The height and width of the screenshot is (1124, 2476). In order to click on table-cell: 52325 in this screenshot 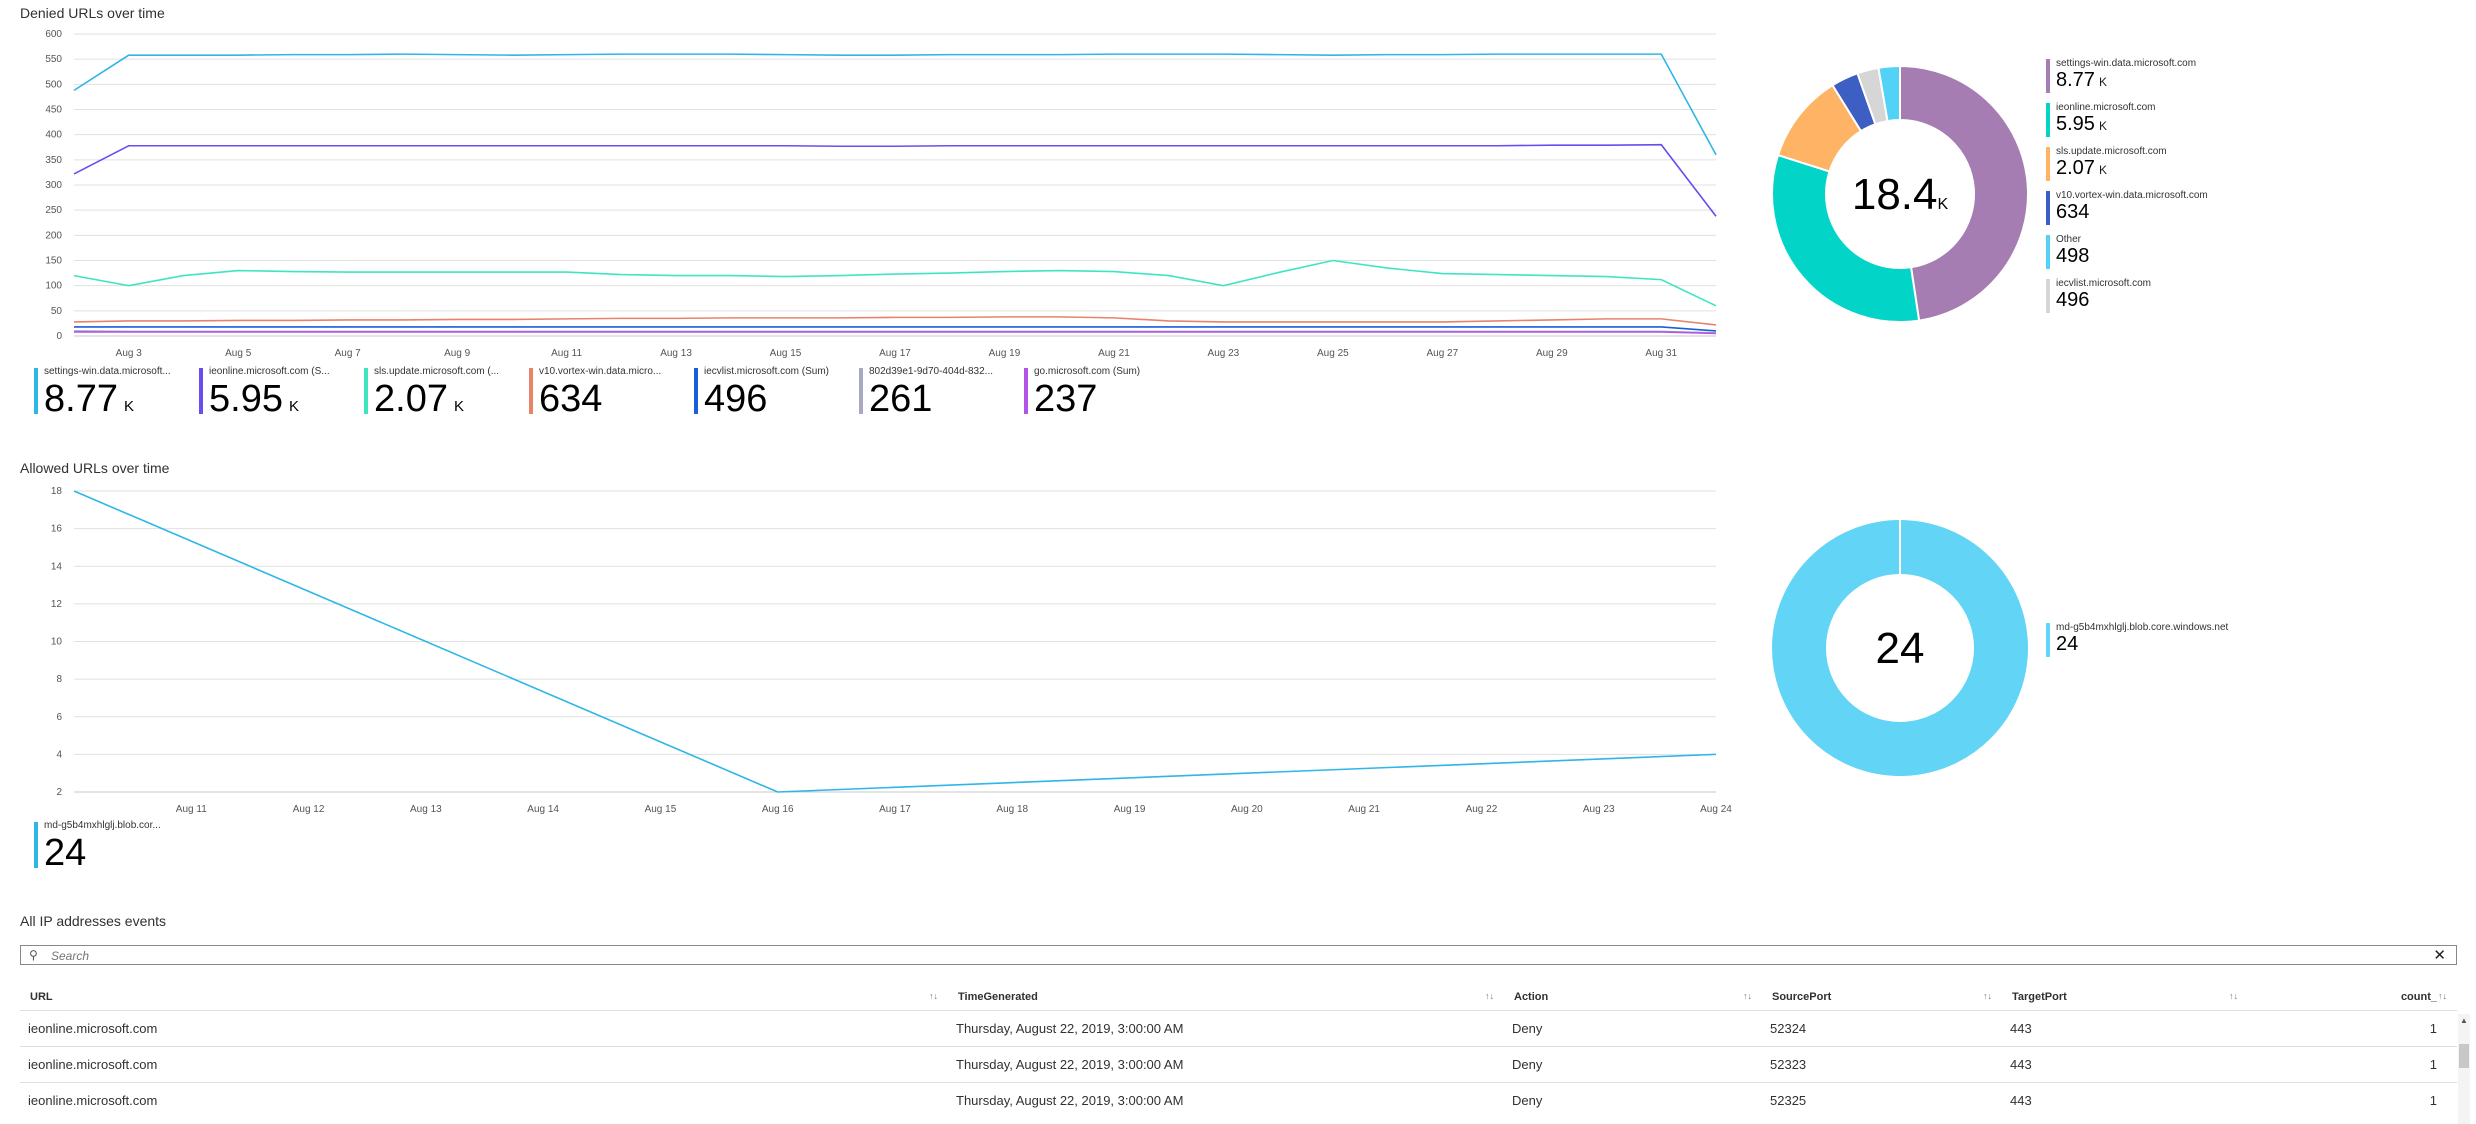, I will do `click(1882, 1100)`.